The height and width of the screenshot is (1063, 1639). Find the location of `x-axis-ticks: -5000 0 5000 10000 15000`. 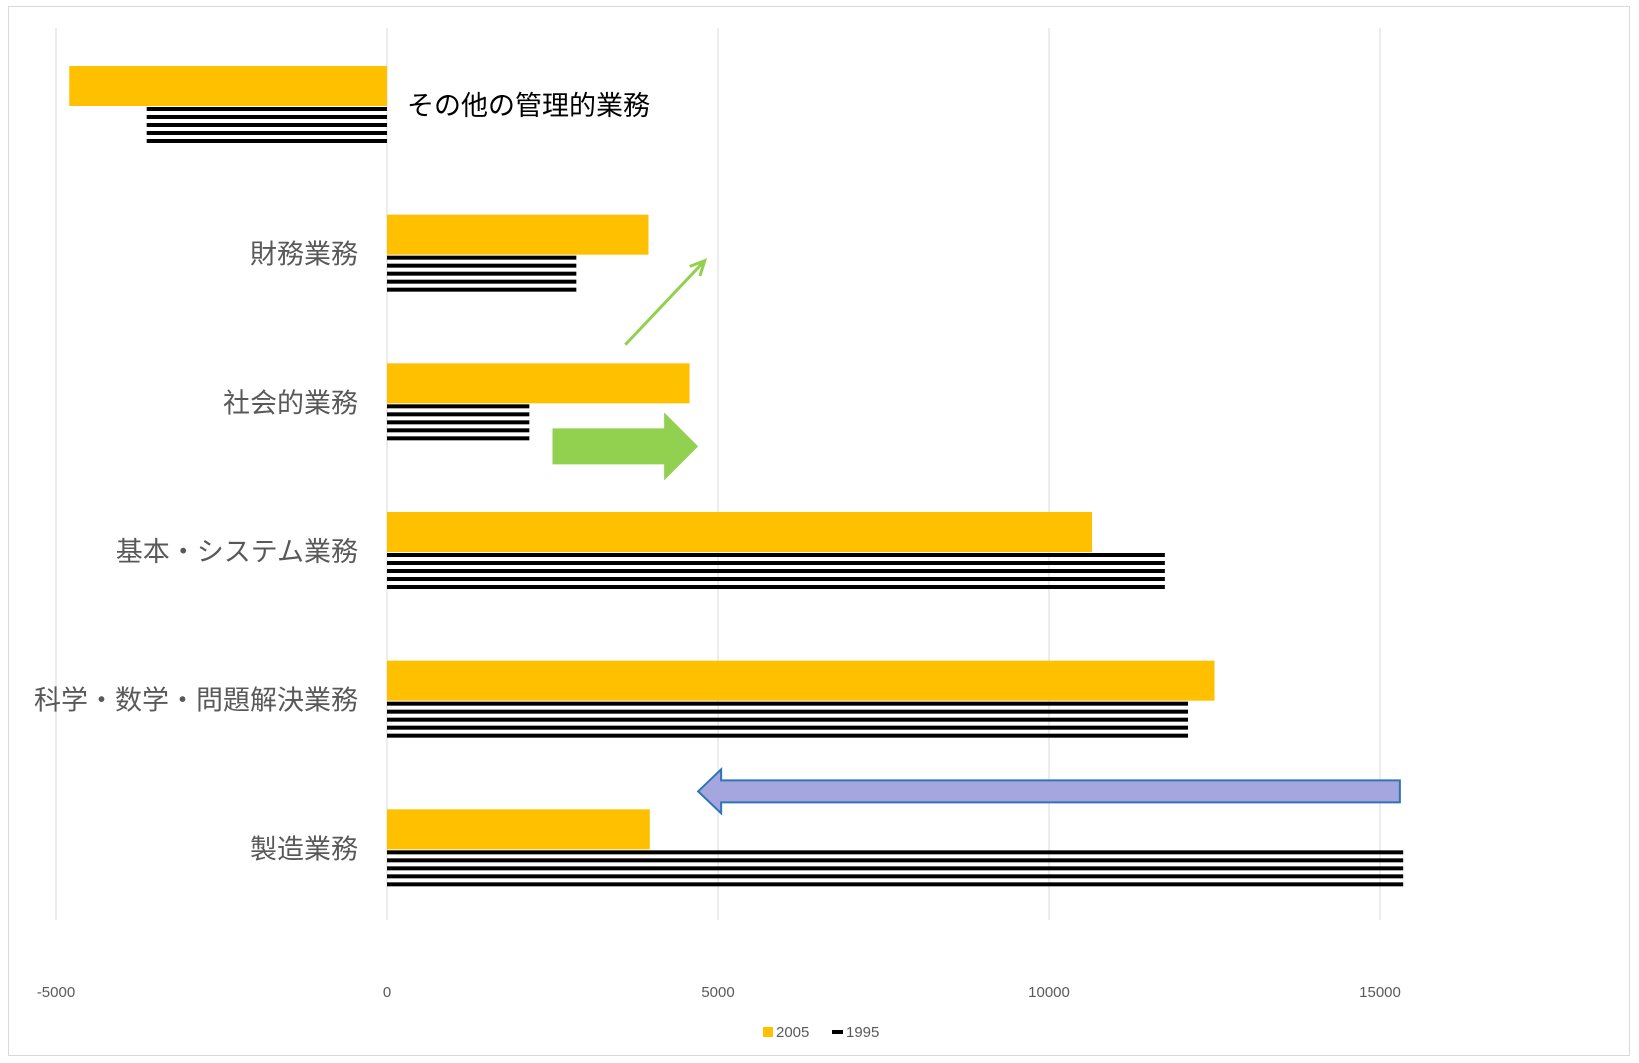

x-axis-ticks: -5000 0 5000 10000 15000 is located at coordinates (719, 992).